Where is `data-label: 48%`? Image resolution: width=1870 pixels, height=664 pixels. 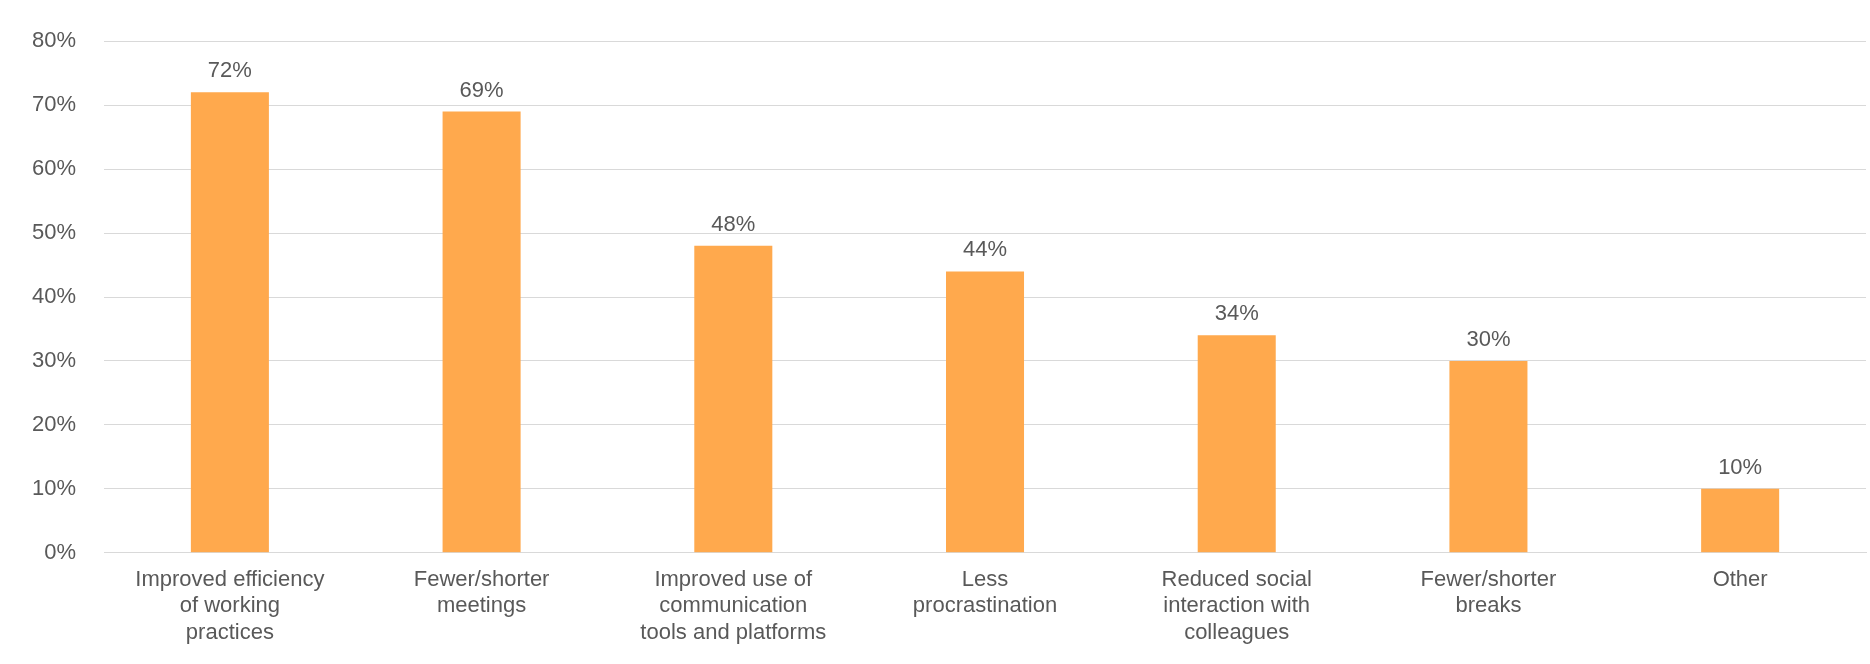 data-label: 48% is located at coordinates (733, 223).